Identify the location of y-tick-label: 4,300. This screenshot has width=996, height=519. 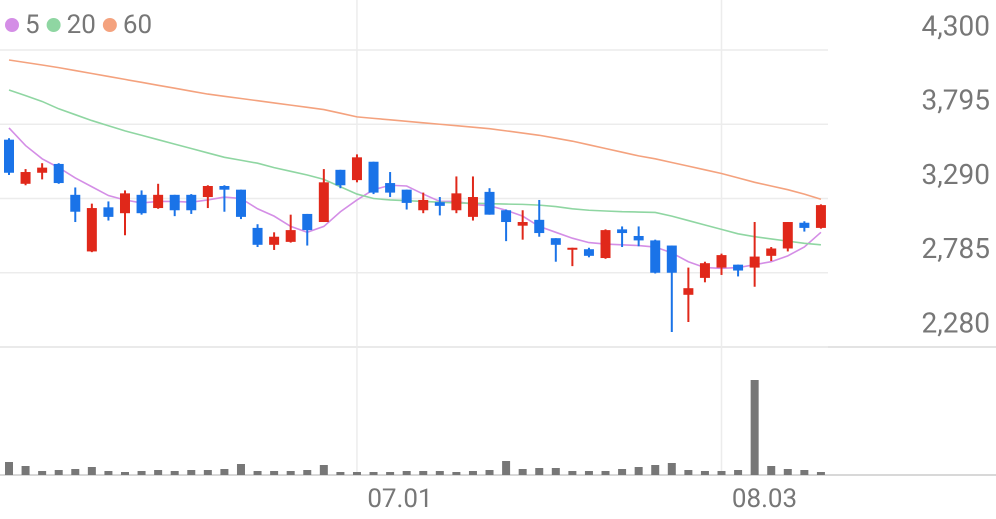
(956, 25).